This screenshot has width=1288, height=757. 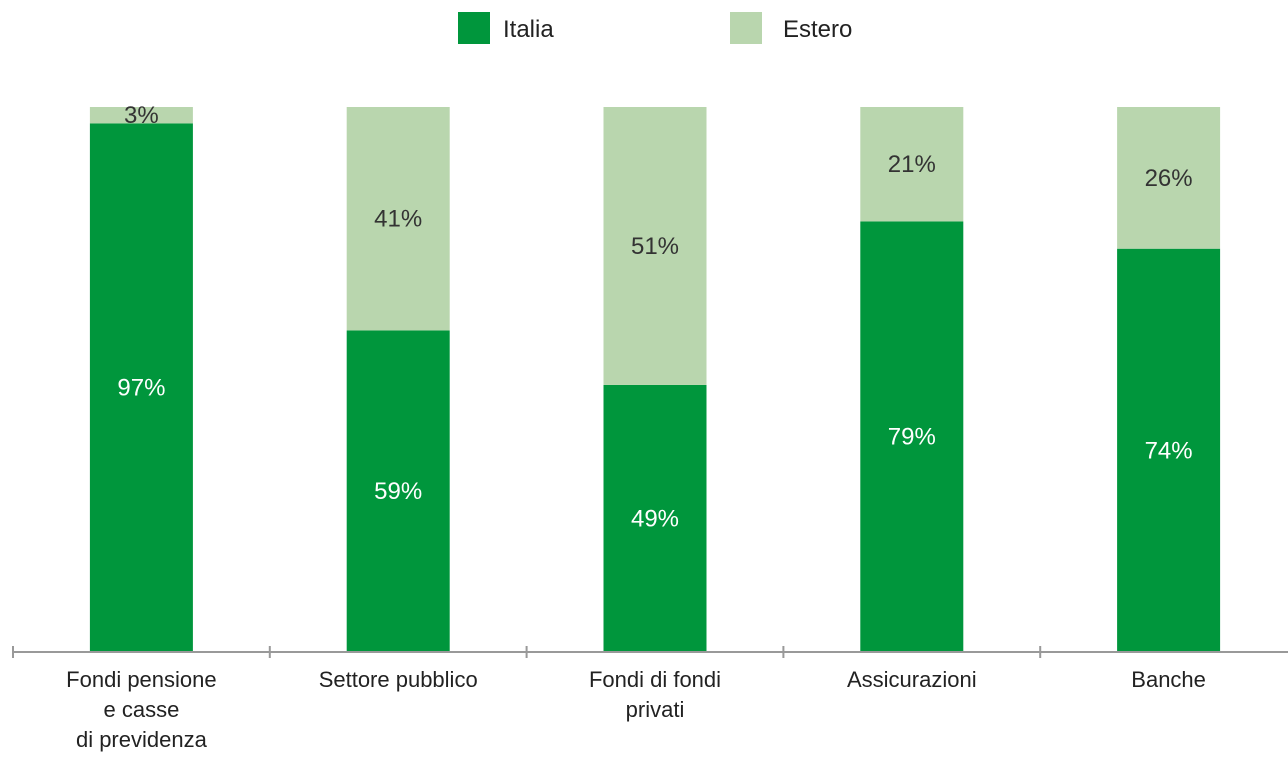 I want to click on data-label-italia-1: 97%, so click(x=141, y=388).